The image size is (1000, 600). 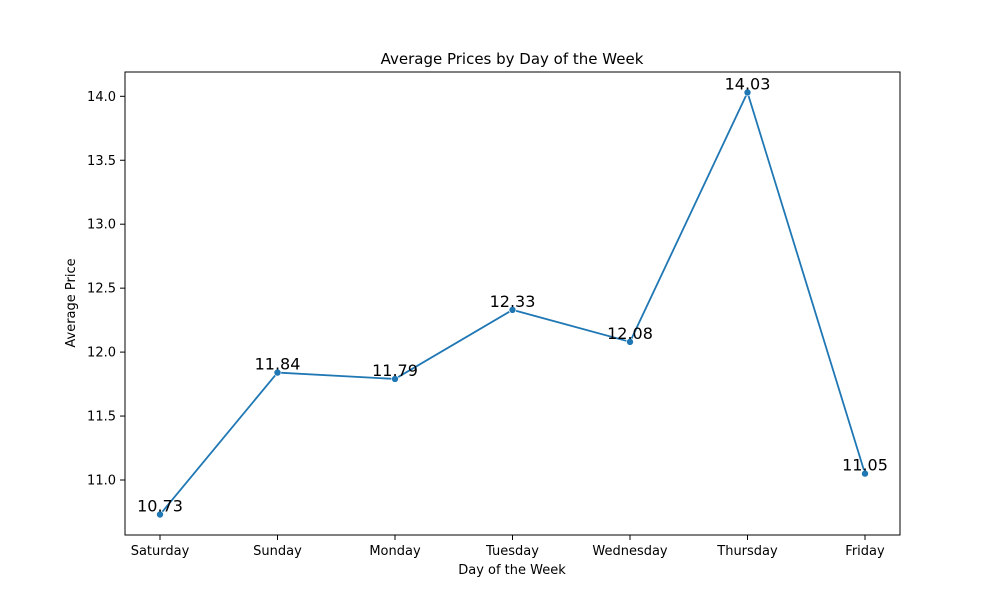 I want to click on x-axis-label: Day of the Week, so click(x=512, y=570).